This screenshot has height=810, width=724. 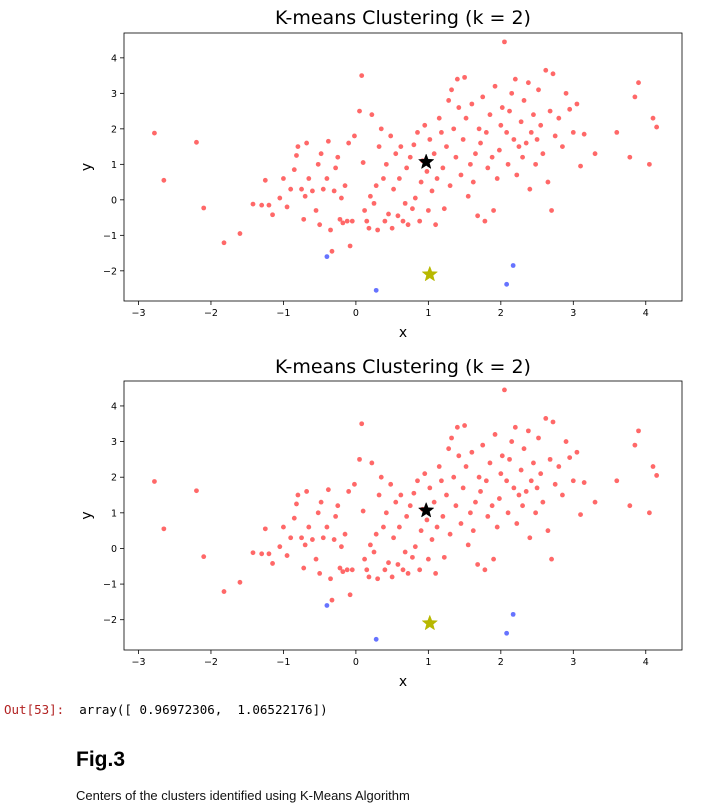 I want to click on x-tick-label: −2, so click(x=211, y=313).